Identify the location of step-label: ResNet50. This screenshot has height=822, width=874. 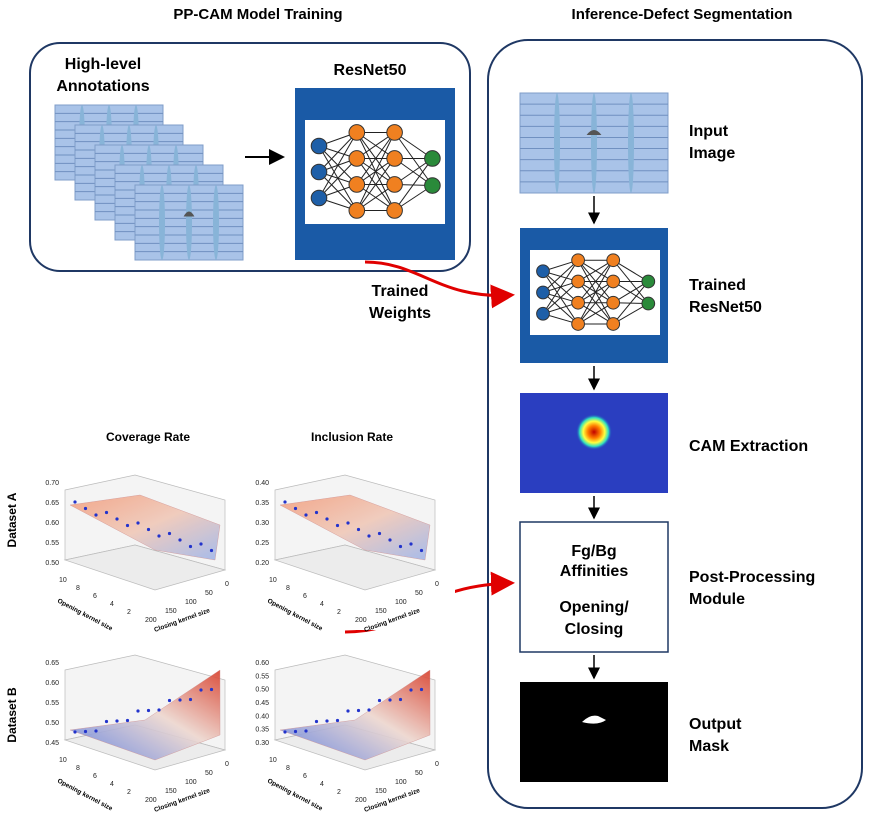
(725, 307).